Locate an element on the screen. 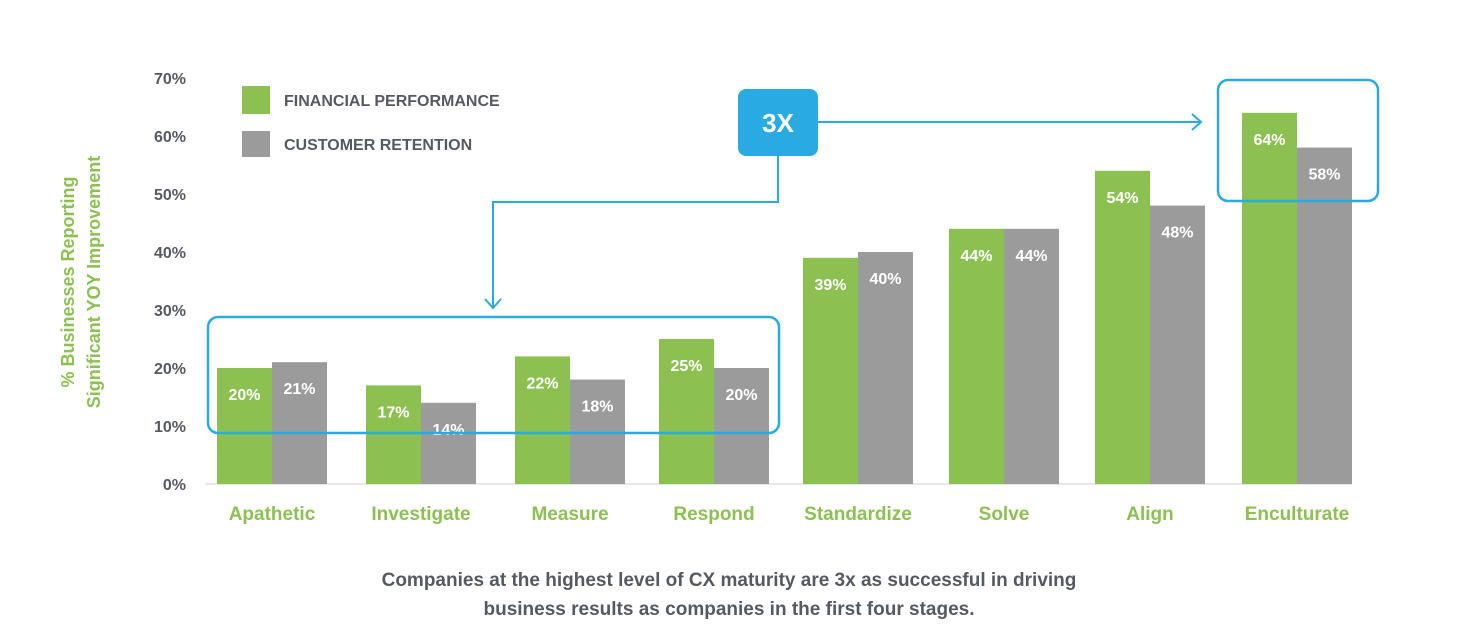 Image resolution: width=1482 pixels, height=640 pixels. legend-label-financial: FINANCIAL PERFORMANCE is located at coordinates (392, 101).